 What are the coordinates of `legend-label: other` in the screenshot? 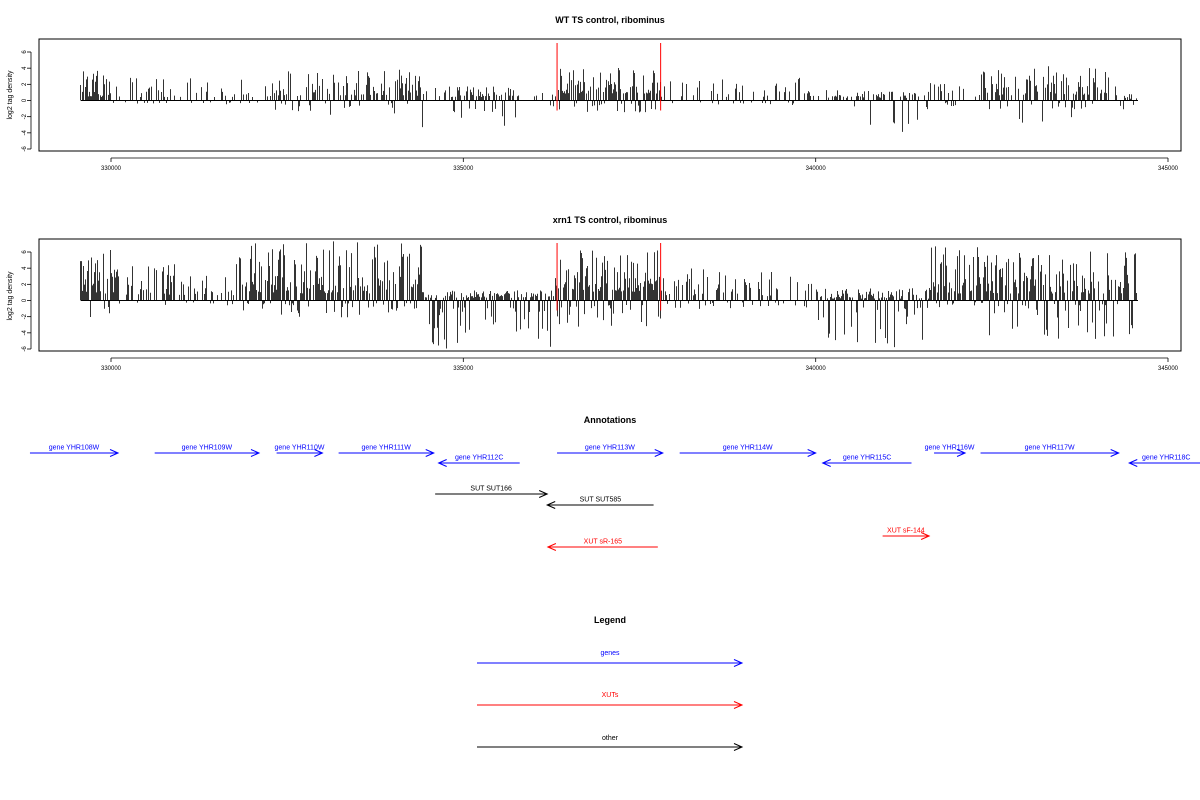 It's located at (610, 738).